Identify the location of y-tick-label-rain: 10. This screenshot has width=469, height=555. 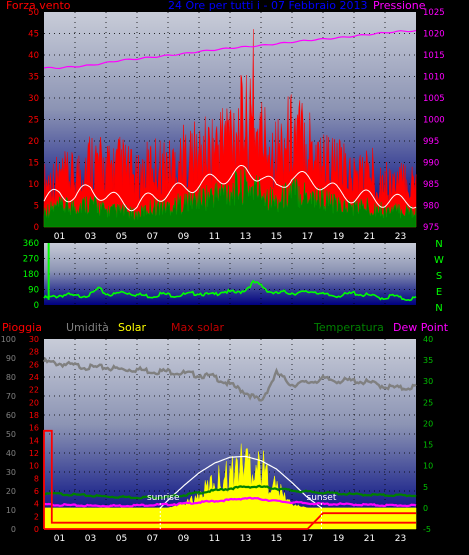
(34, 466).